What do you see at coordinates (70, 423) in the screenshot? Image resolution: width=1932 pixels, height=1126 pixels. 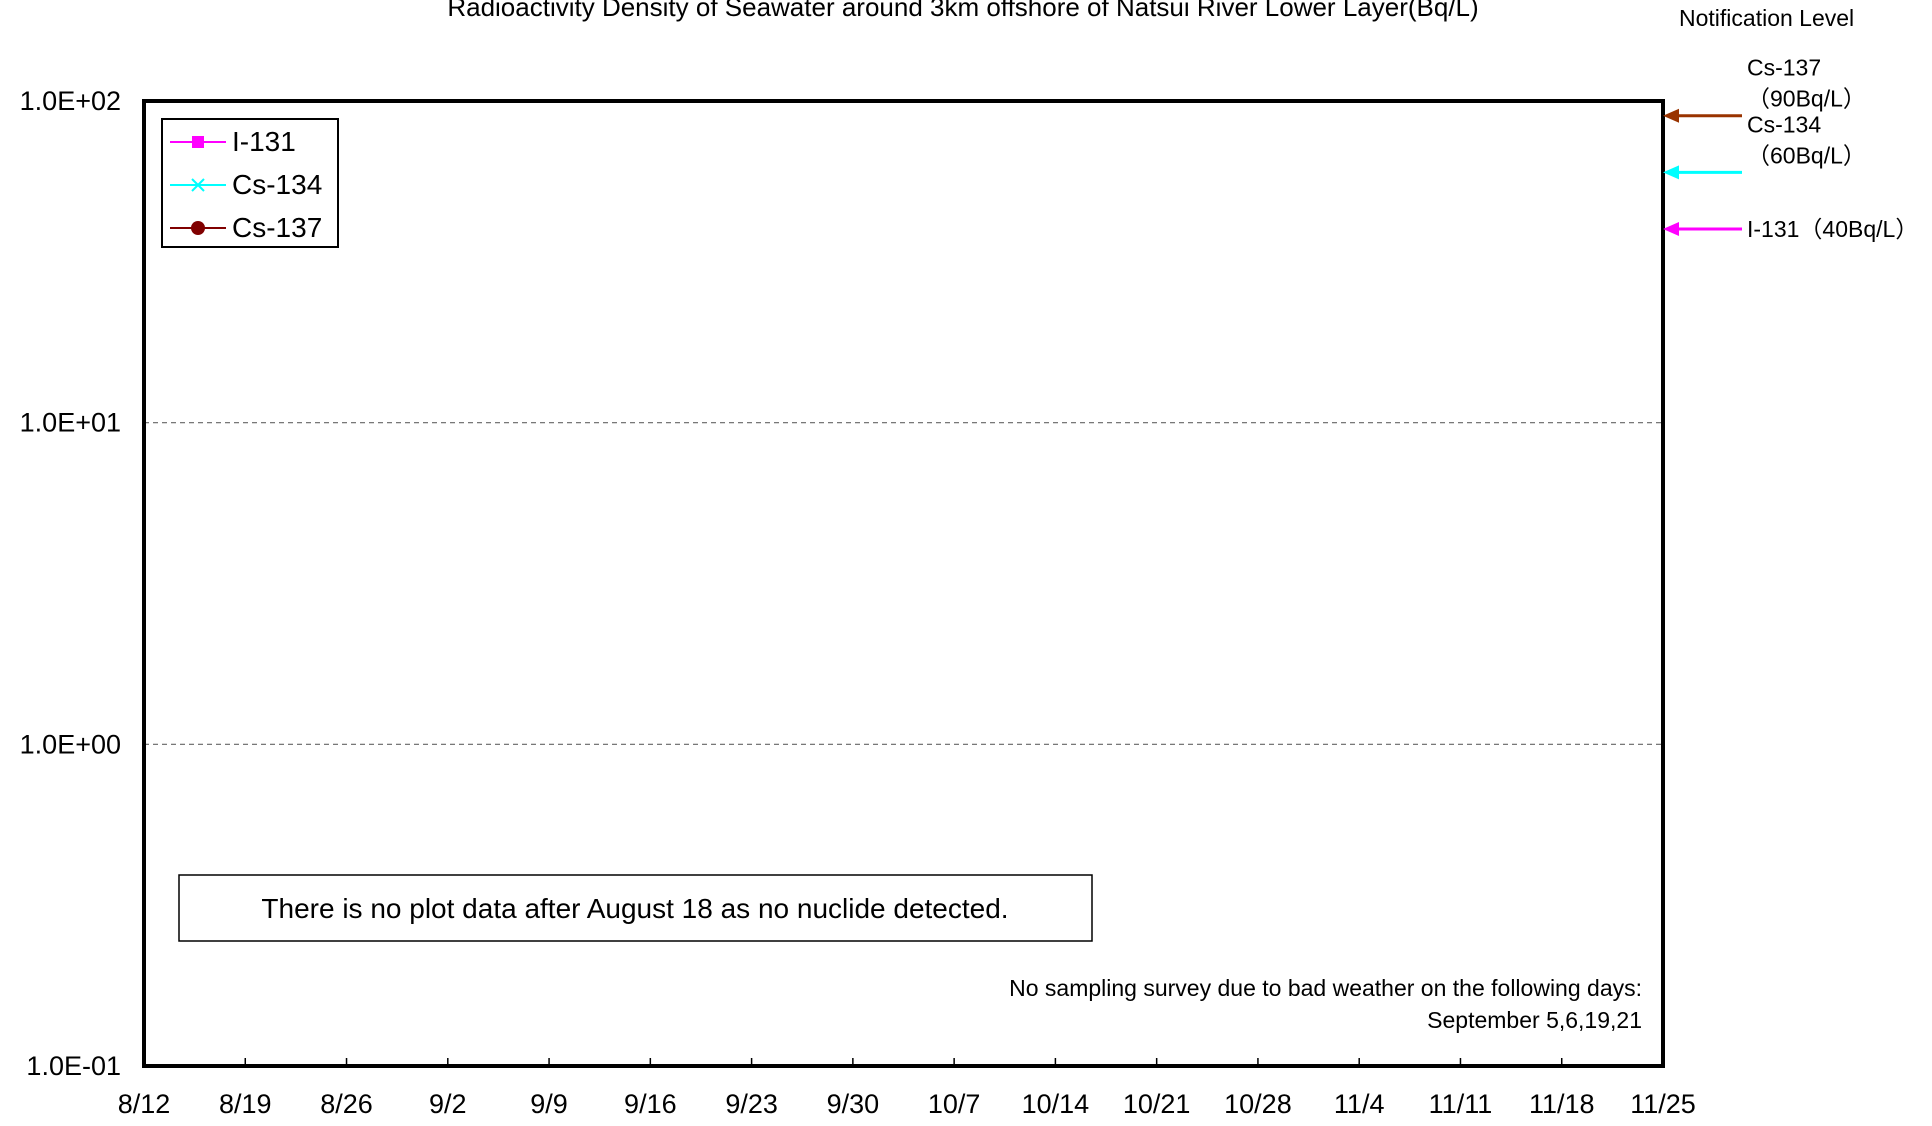 I see `y-tick-label: 1.0E+01` at bounding box center [70, 423].